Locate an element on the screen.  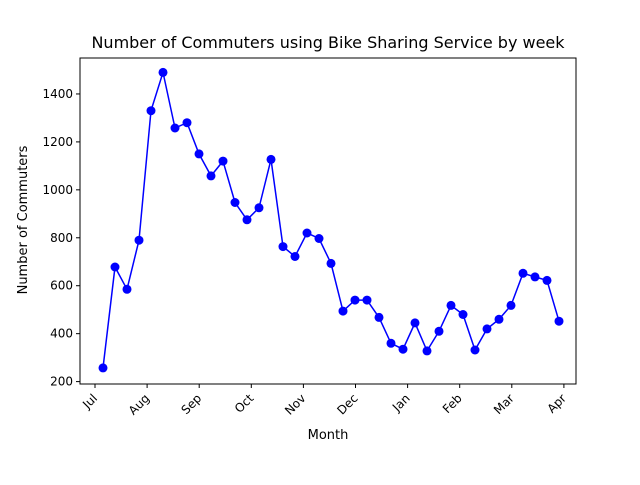
y-tick-label: 1000 is located at coordinates (57, 190).